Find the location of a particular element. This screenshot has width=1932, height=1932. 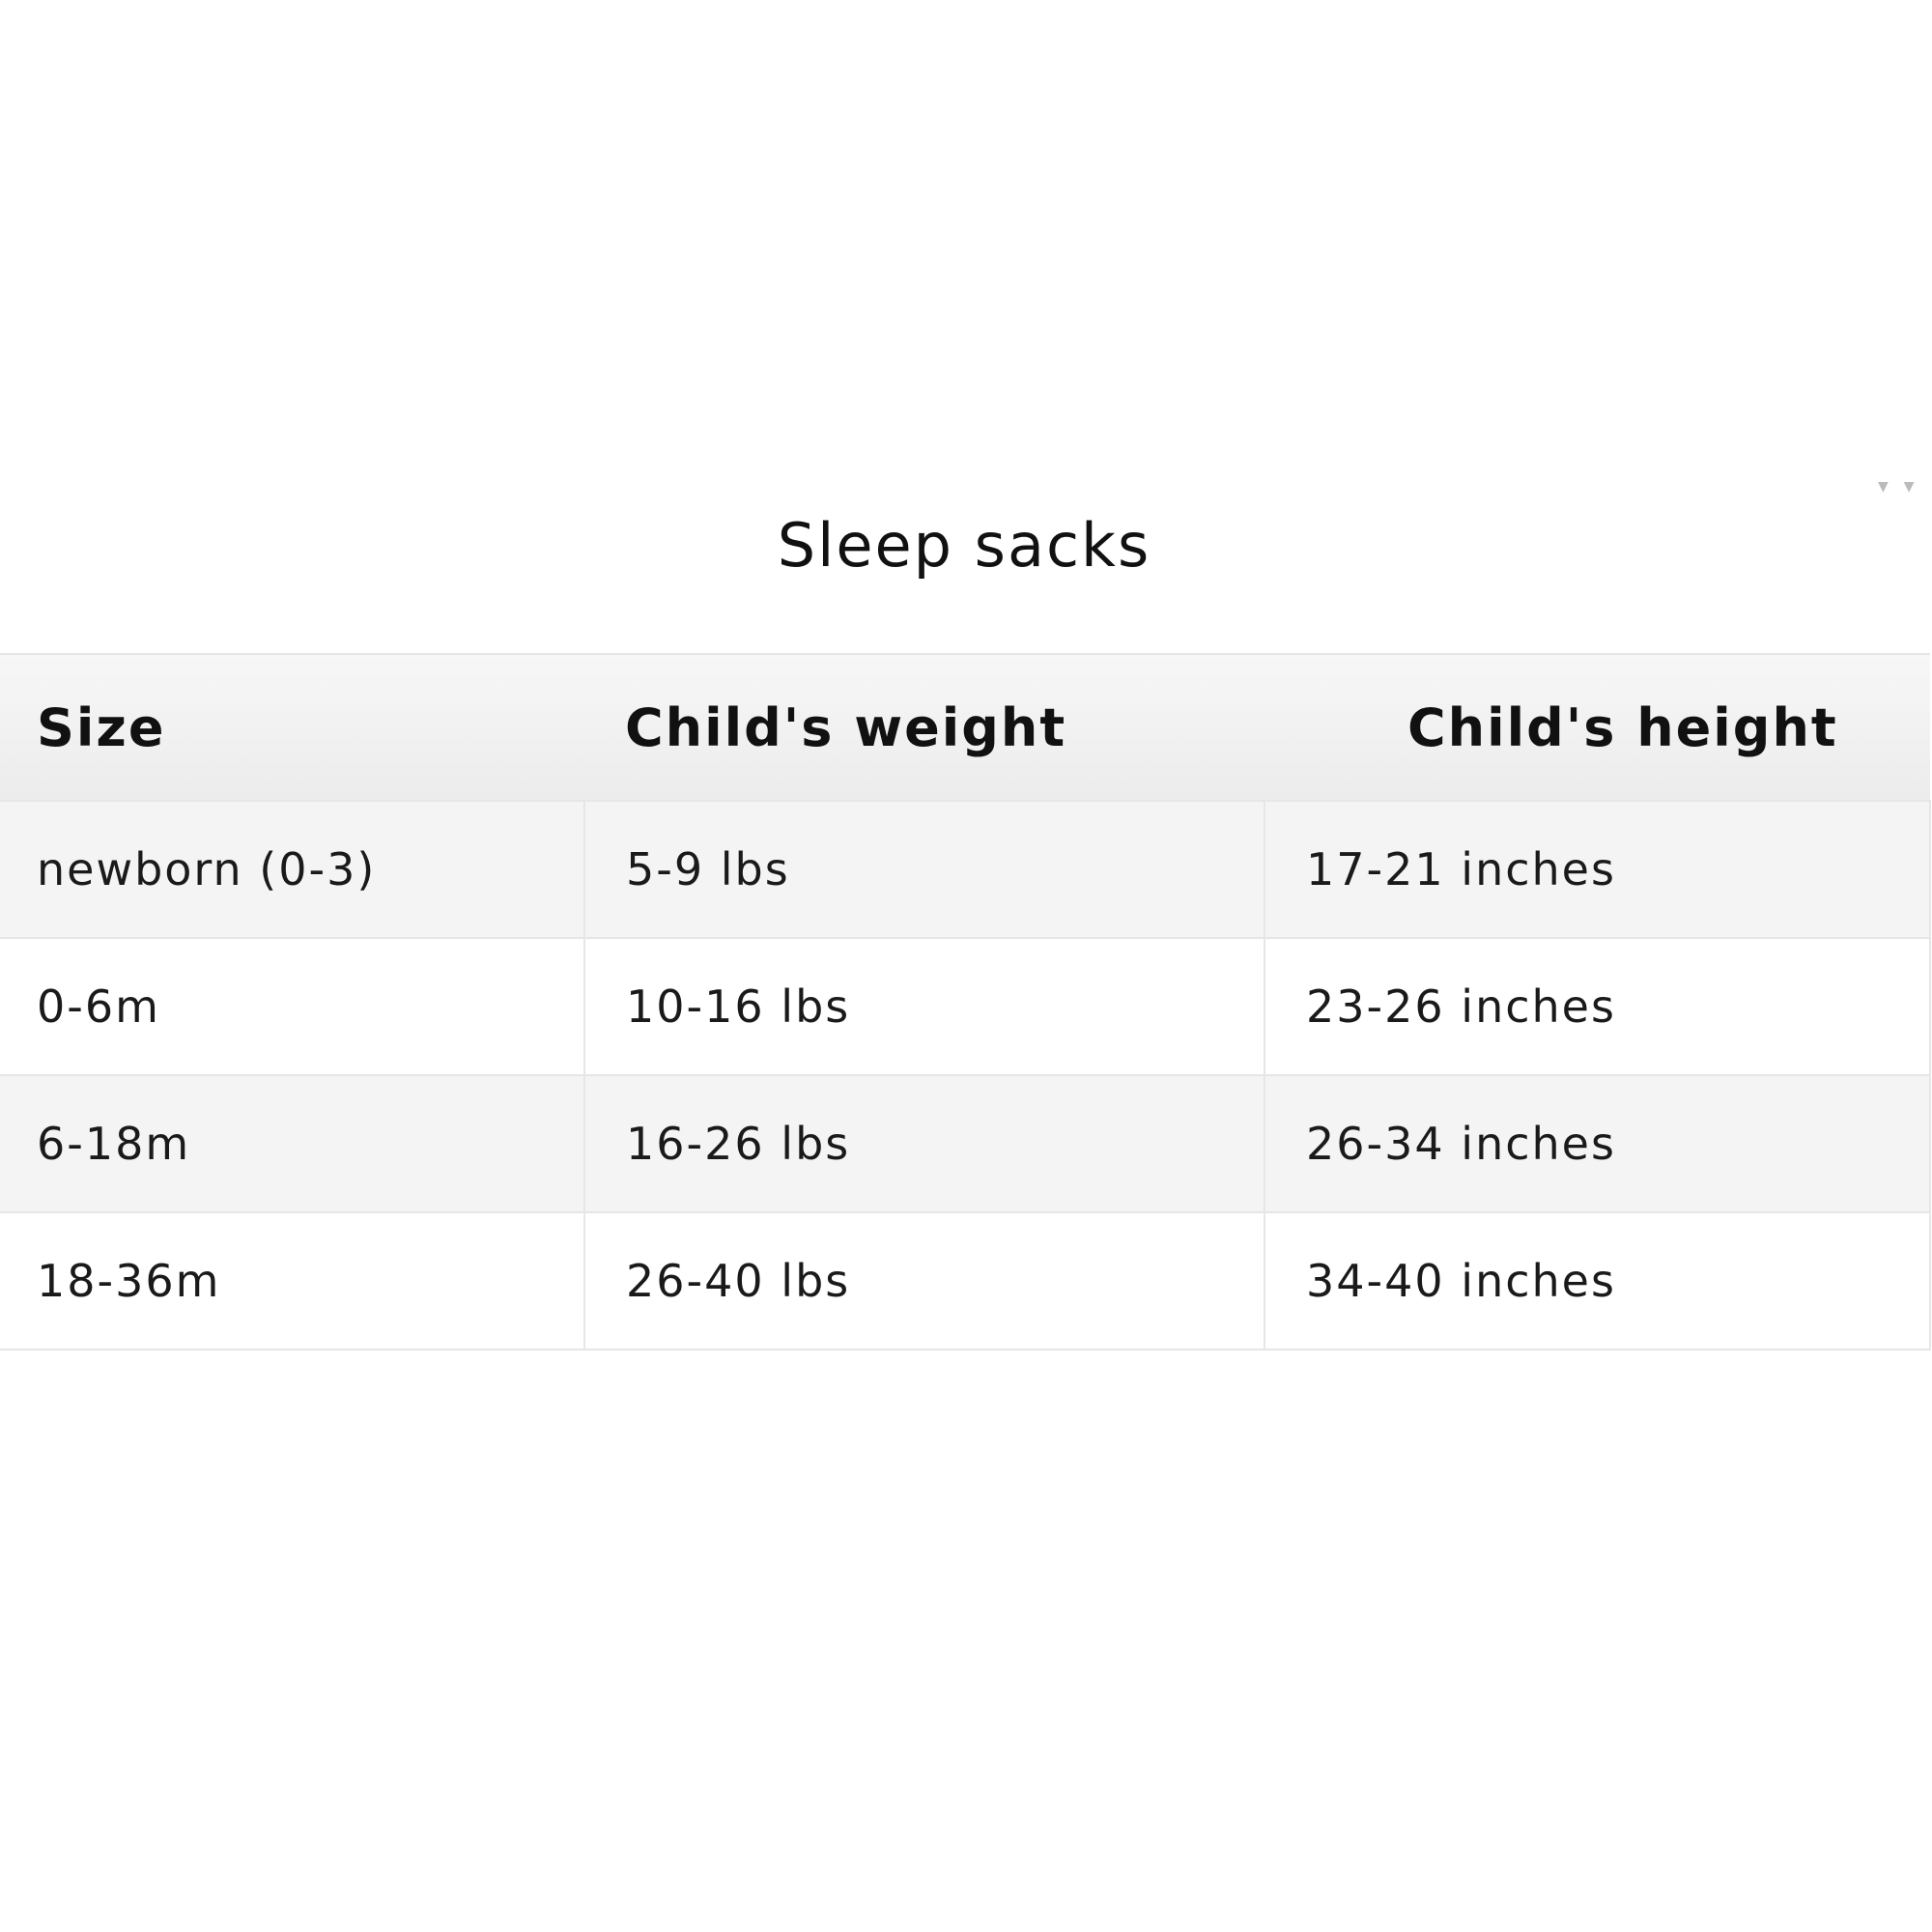

page-title: Sleep sacks is located at coordinates (964, 545).